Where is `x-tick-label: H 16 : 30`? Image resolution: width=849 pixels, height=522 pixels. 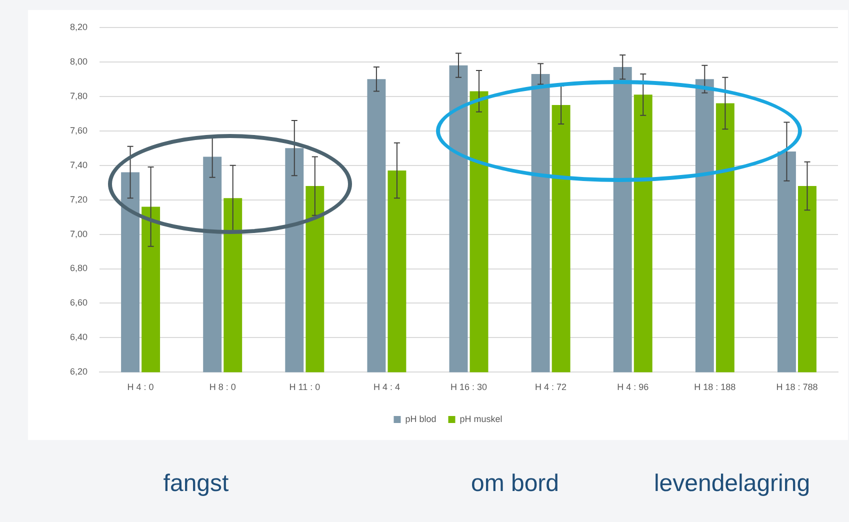 x-tick-label: H 16 : 30 is located at coordinates (469, 387).